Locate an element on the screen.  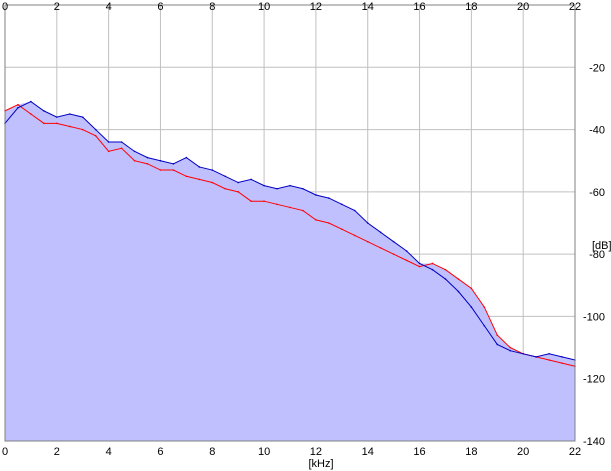
y-ticks: -20 -40 -60 -80 -100 -120 -140 is located at coordinates (594, 255).